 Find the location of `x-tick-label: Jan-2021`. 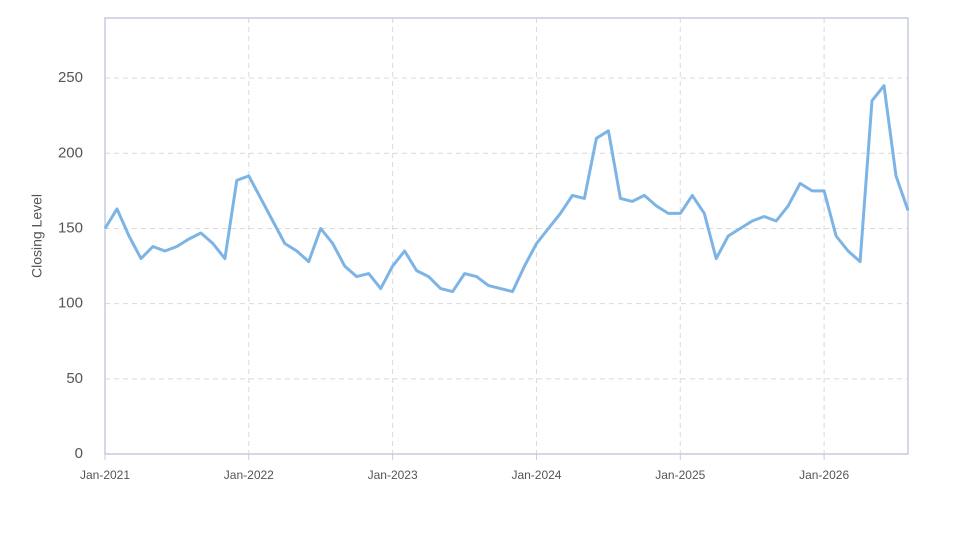

x-tick-label: Jan-2021 is located at coordinates (105, 475).